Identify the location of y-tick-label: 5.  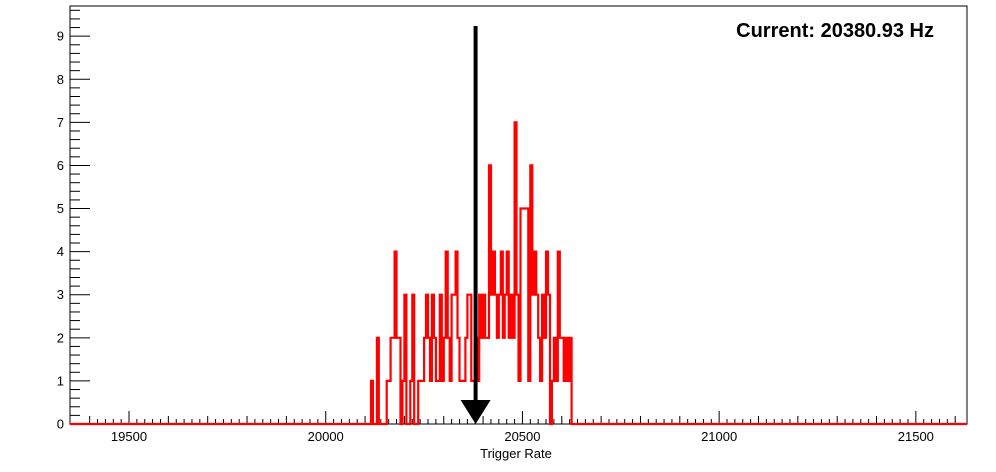
(60, 208).